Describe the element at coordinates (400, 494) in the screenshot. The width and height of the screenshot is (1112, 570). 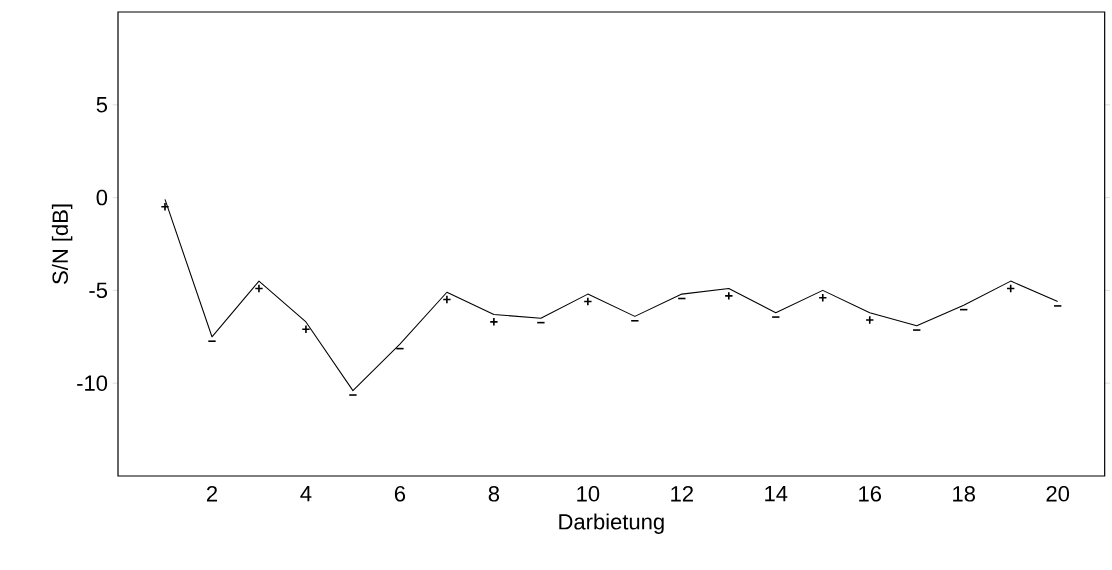
I see `x-tick-label: 6` at that location.